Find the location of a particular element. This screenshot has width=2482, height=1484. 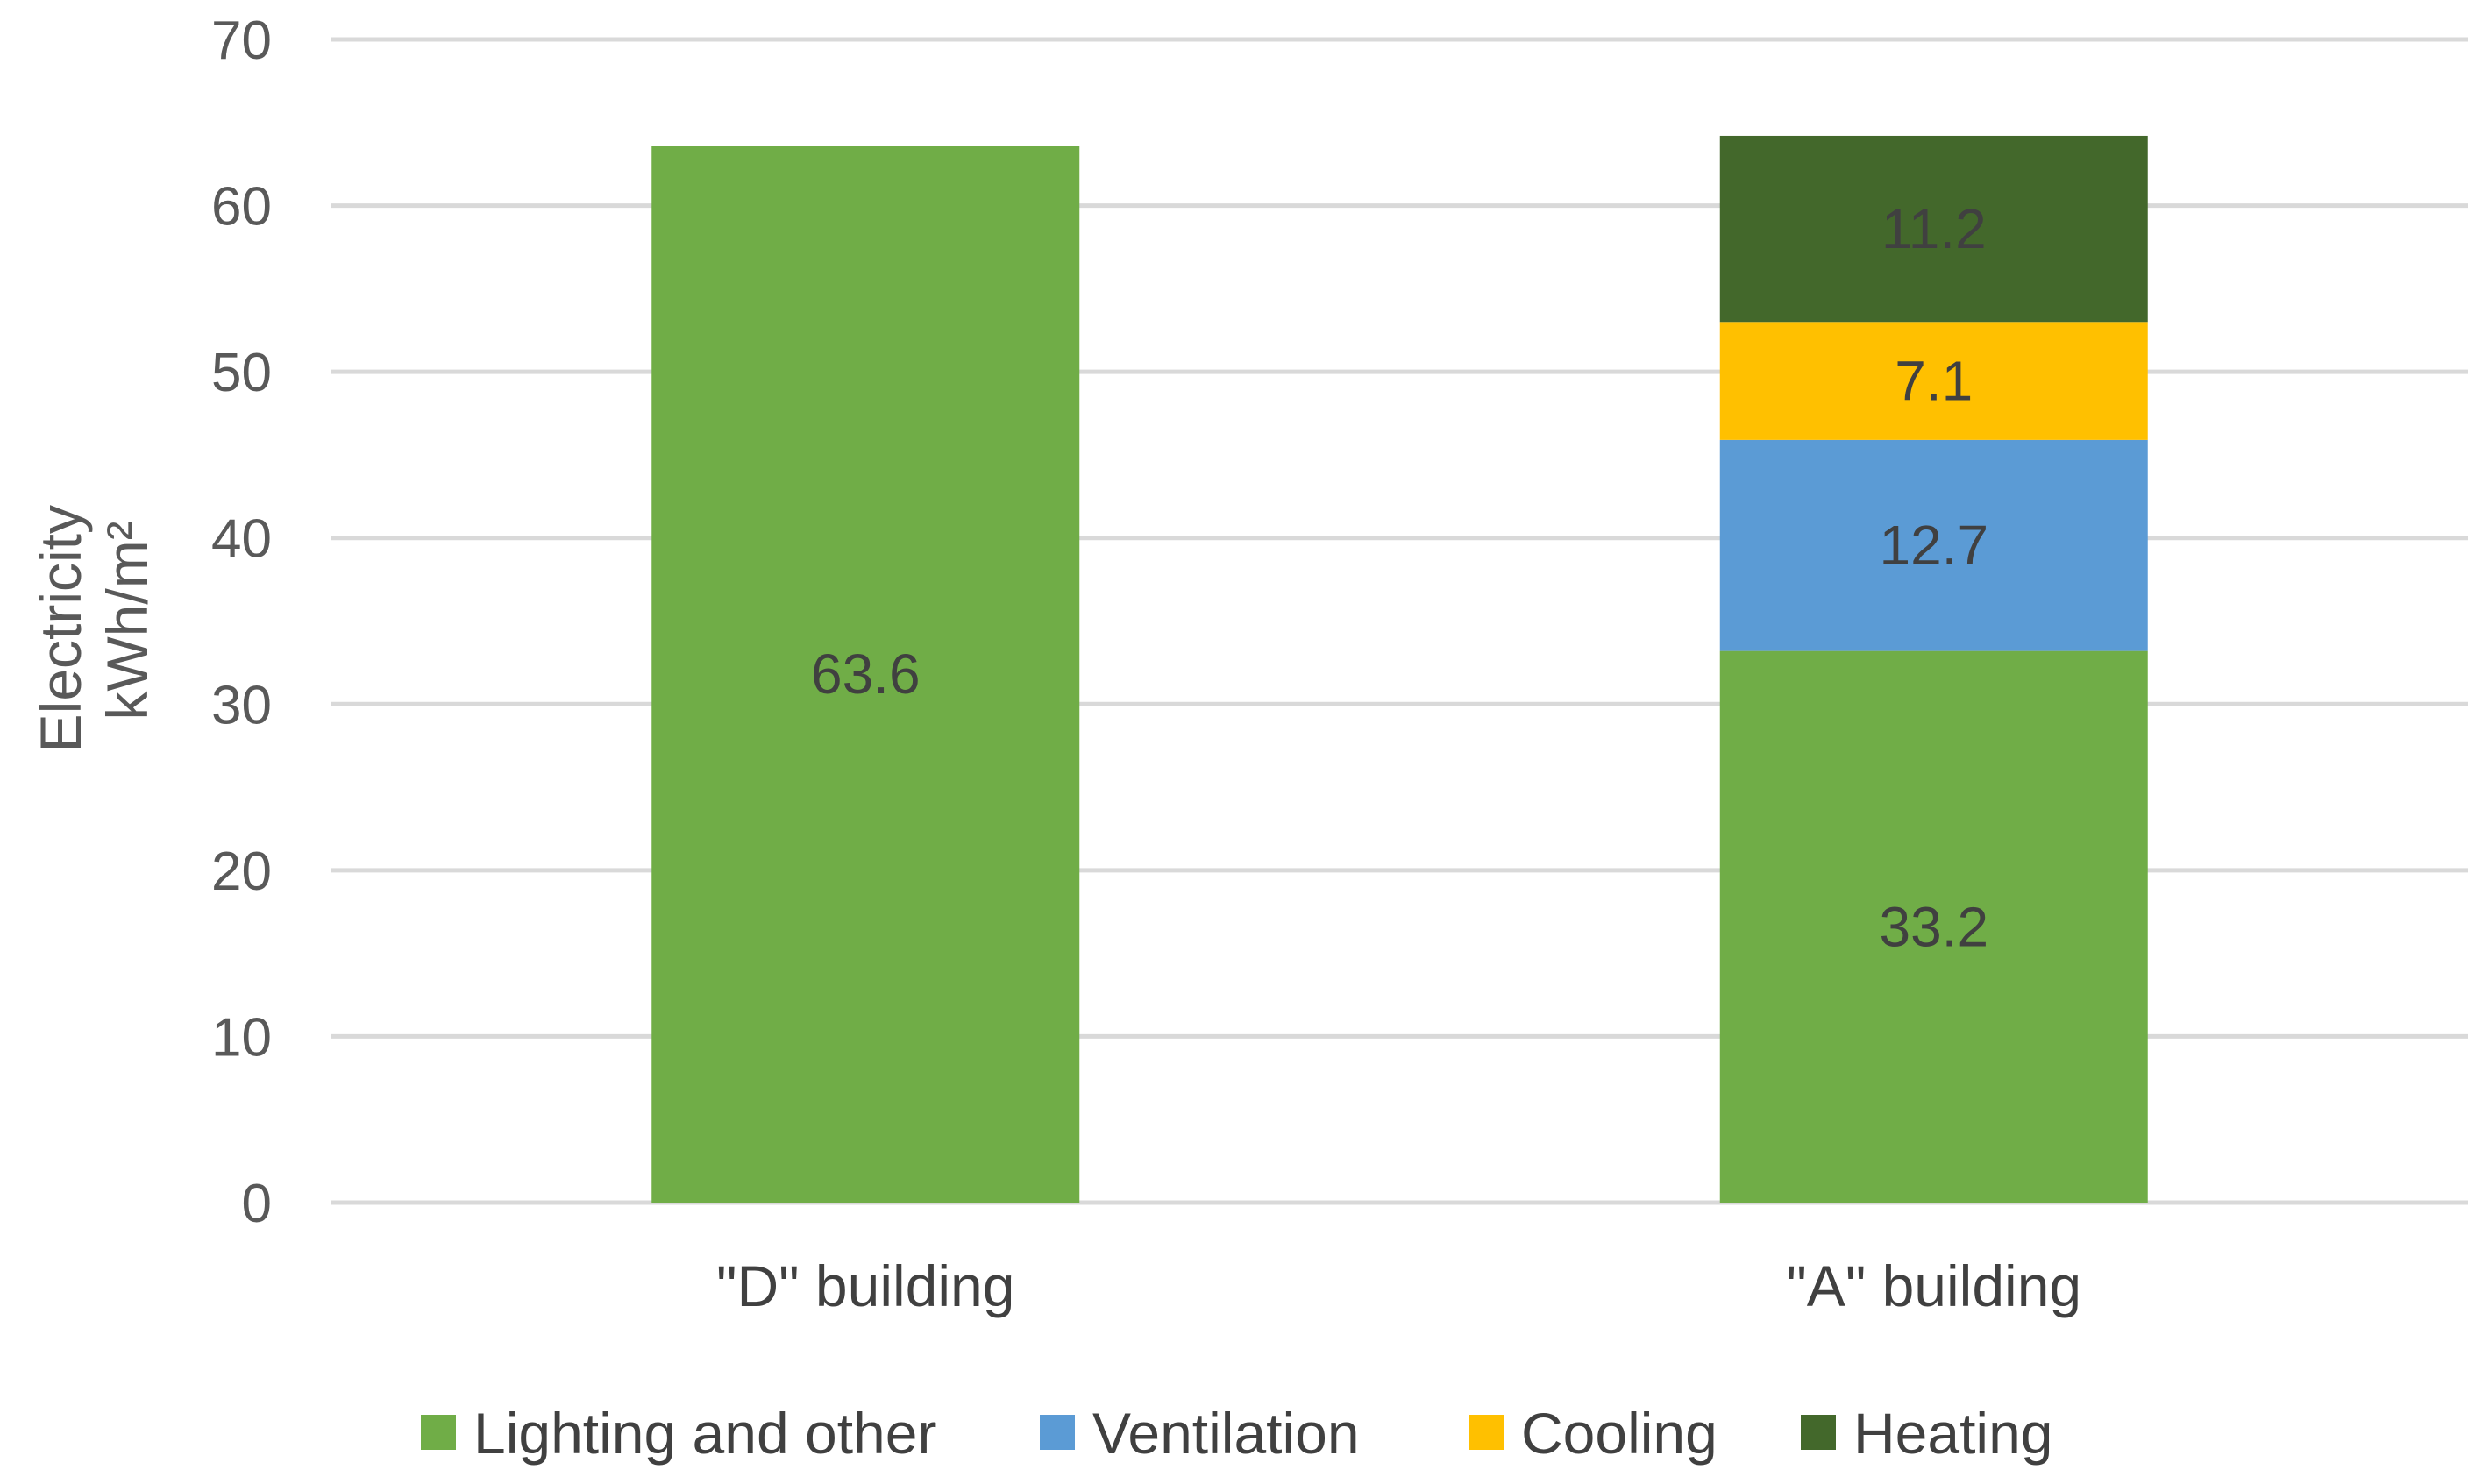

data-label-a-building-heating: 11.2 is located at coordinates (1934, 229).